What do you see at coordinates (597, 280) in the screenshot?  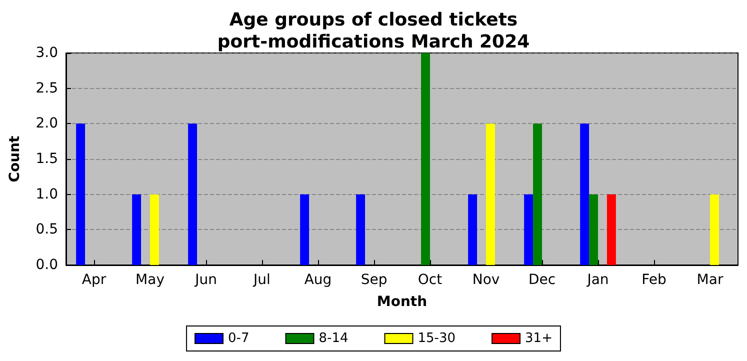 I see `x-tick-label: Jan` at bounding box center [597, 280].